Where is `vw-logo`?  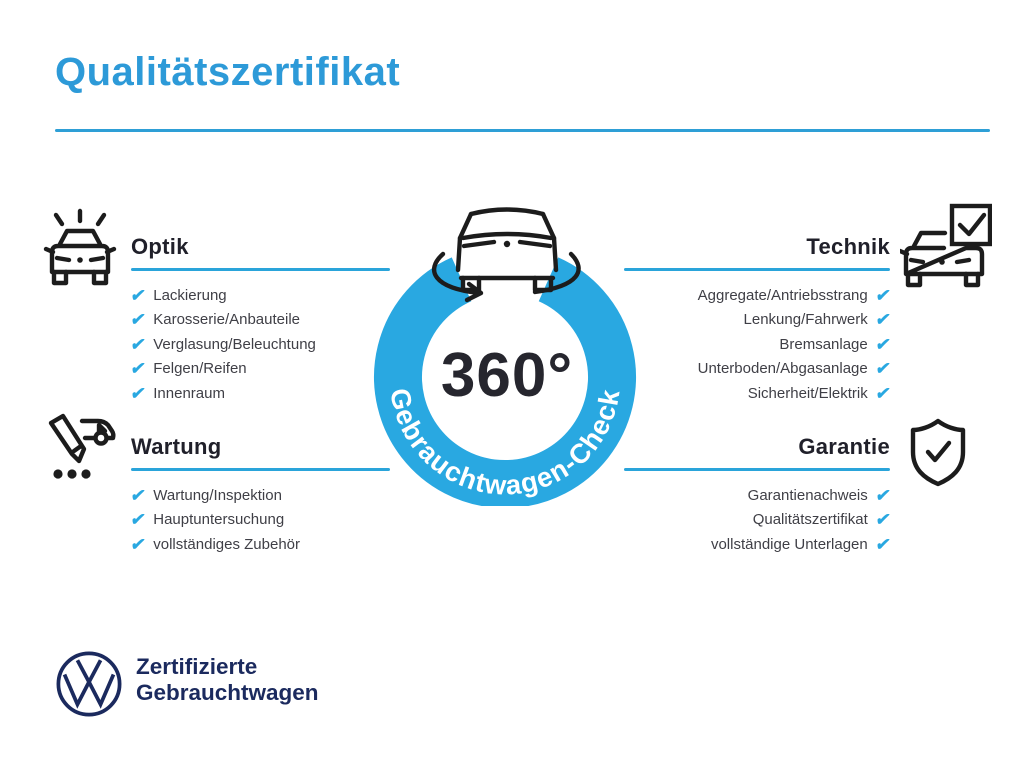
vw-logo is located at coordinates (89, 684).